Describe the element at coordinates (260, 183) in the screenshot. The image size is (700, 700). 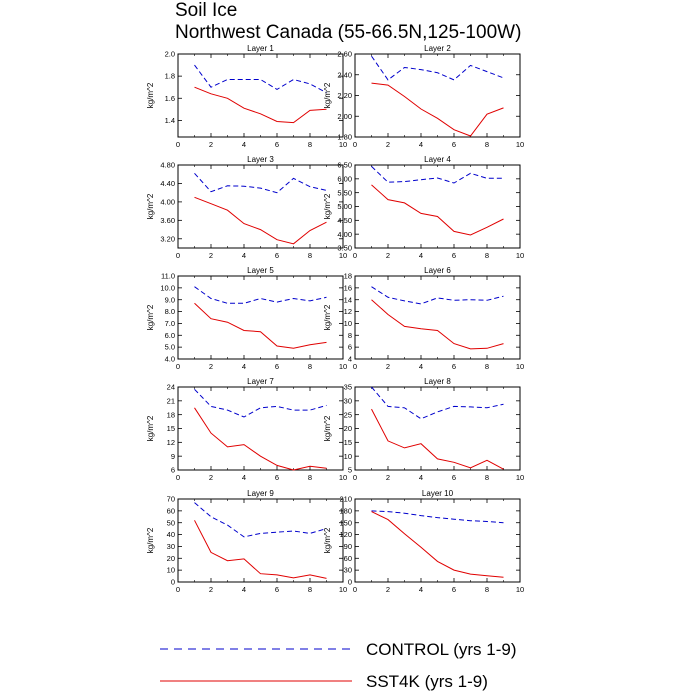
I see `layer-3-control-line` at that location.